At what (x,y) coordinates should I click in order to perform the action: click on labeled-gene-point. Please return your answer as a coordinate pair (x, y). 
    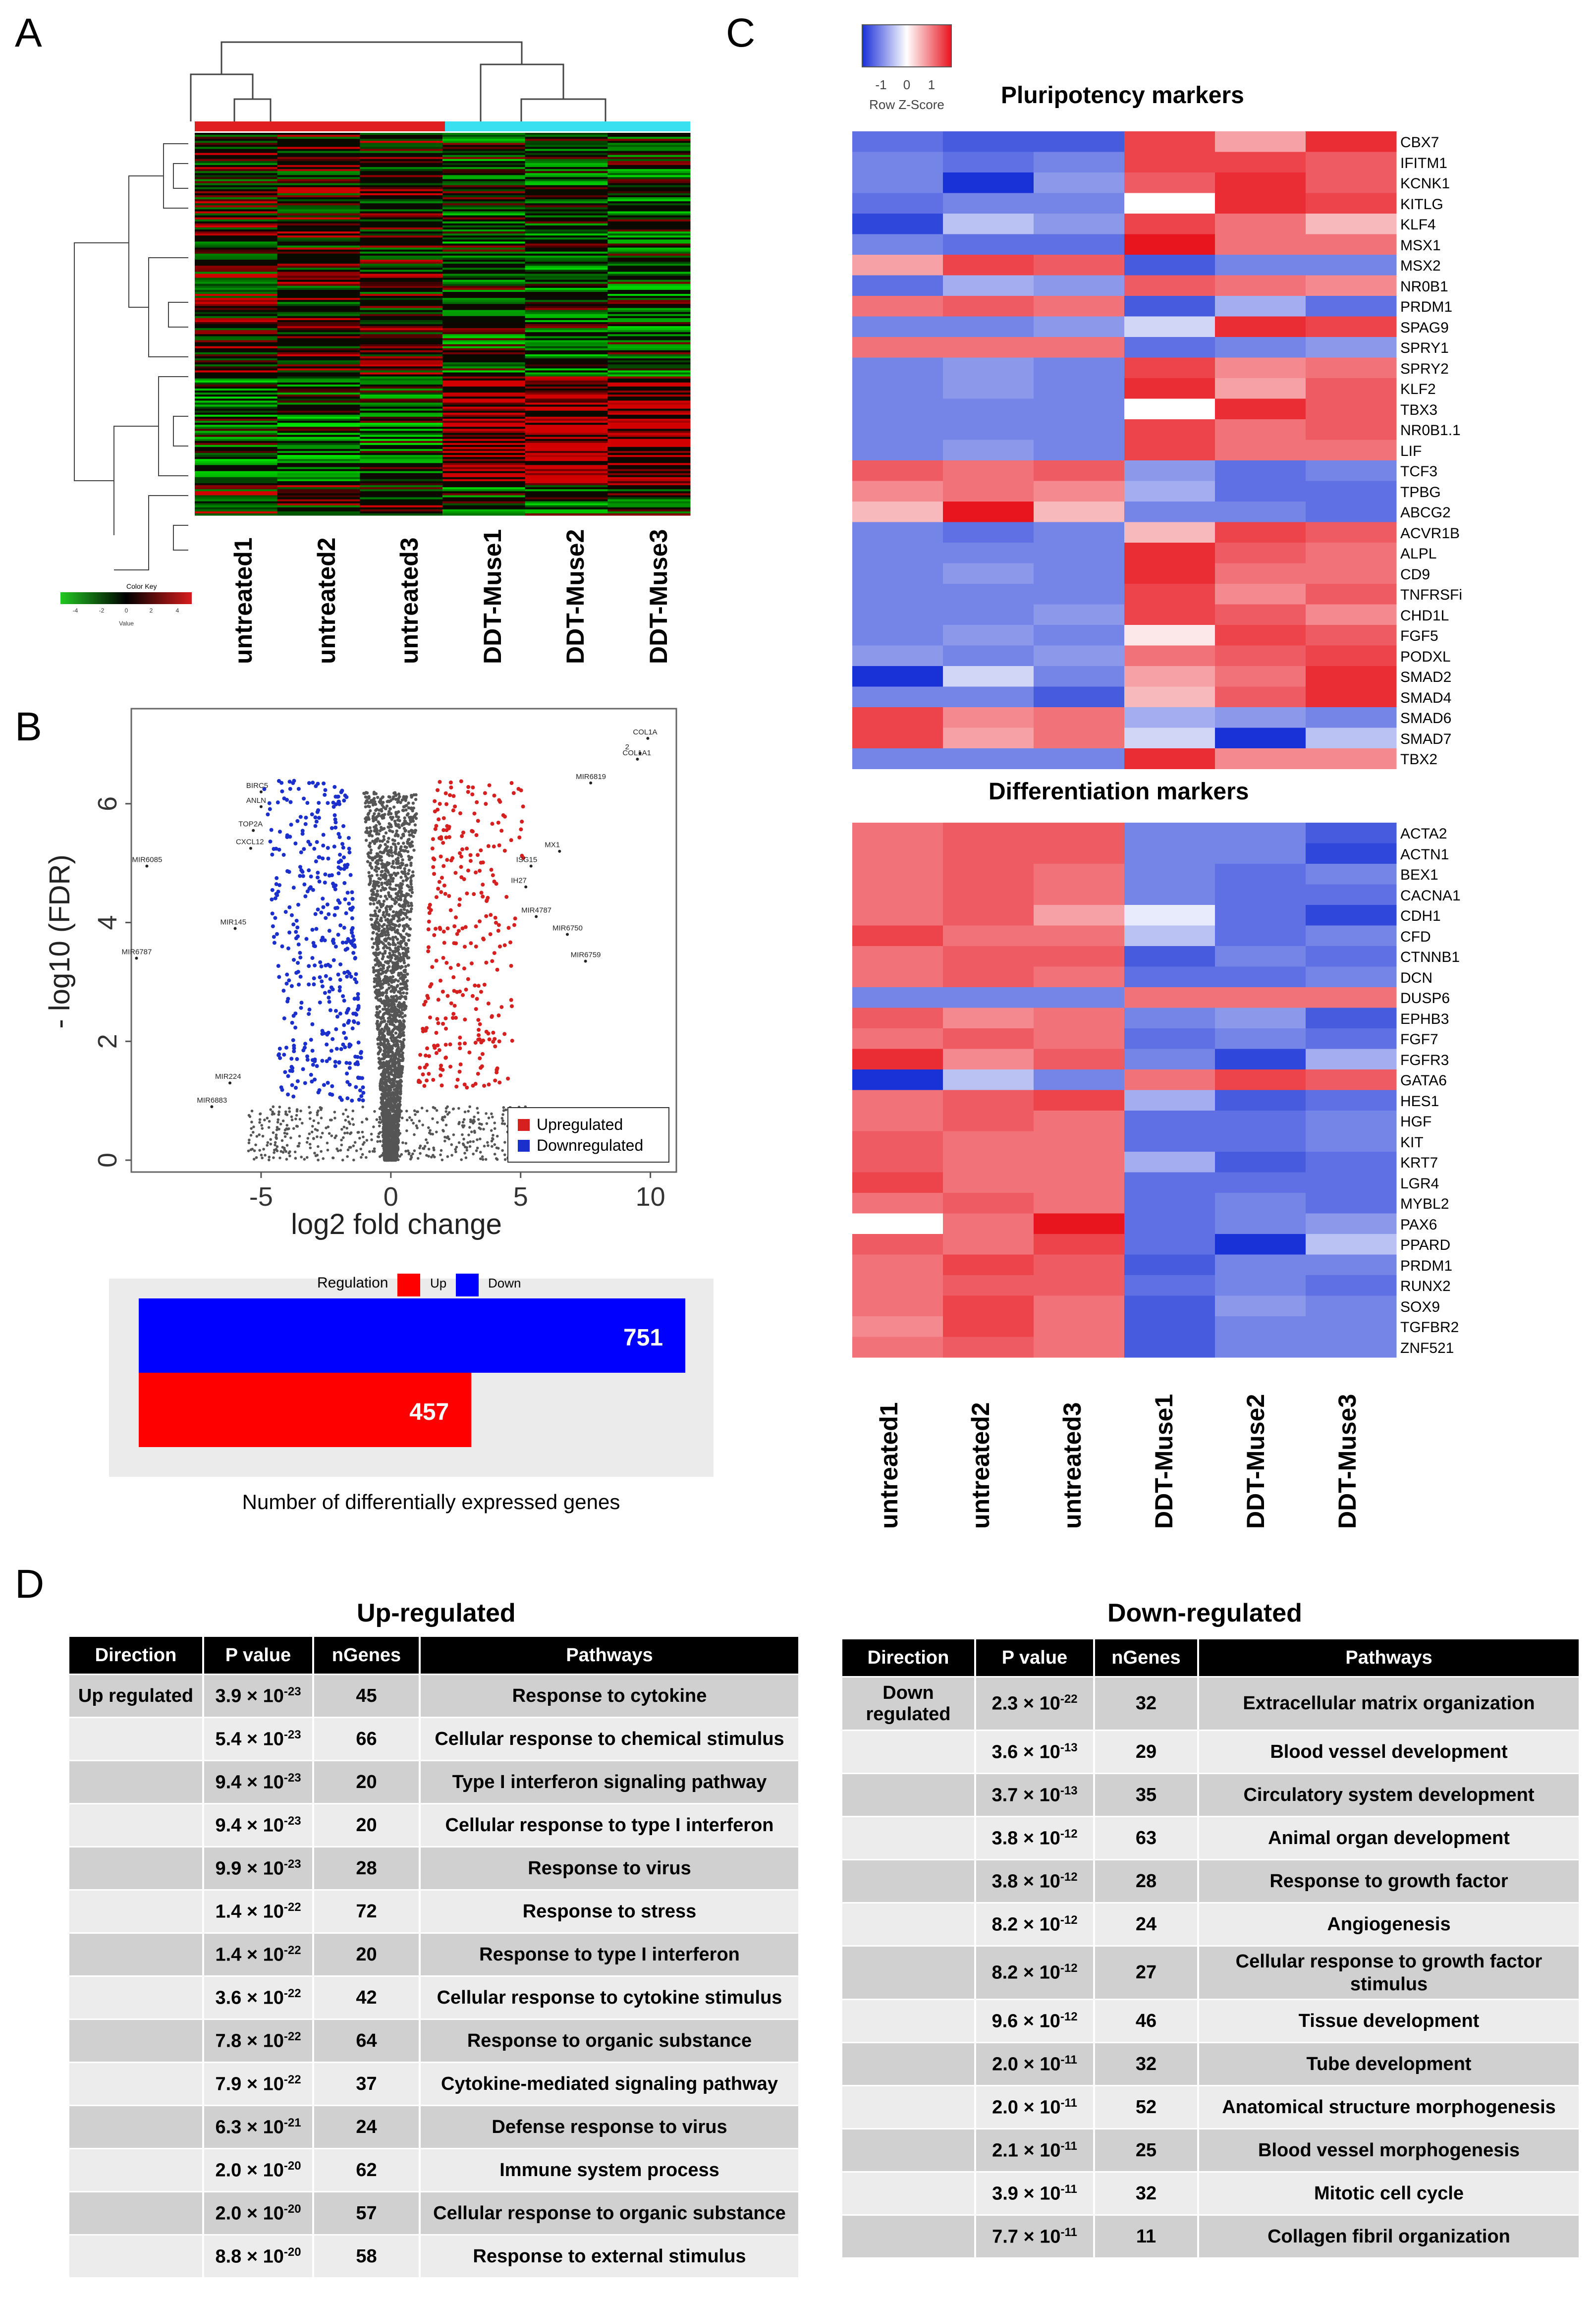
    Looking at the image, I should click on (640, 753).